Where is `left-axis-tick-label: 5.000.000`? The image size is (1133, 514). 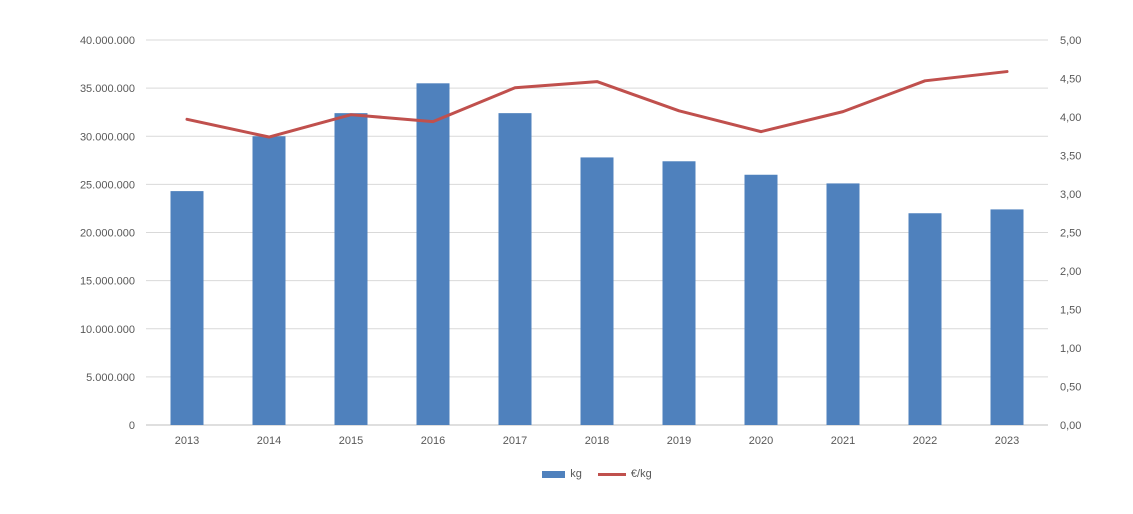
left-axis-tick-label: 5.000.000 is located at coordinates (110, 378).